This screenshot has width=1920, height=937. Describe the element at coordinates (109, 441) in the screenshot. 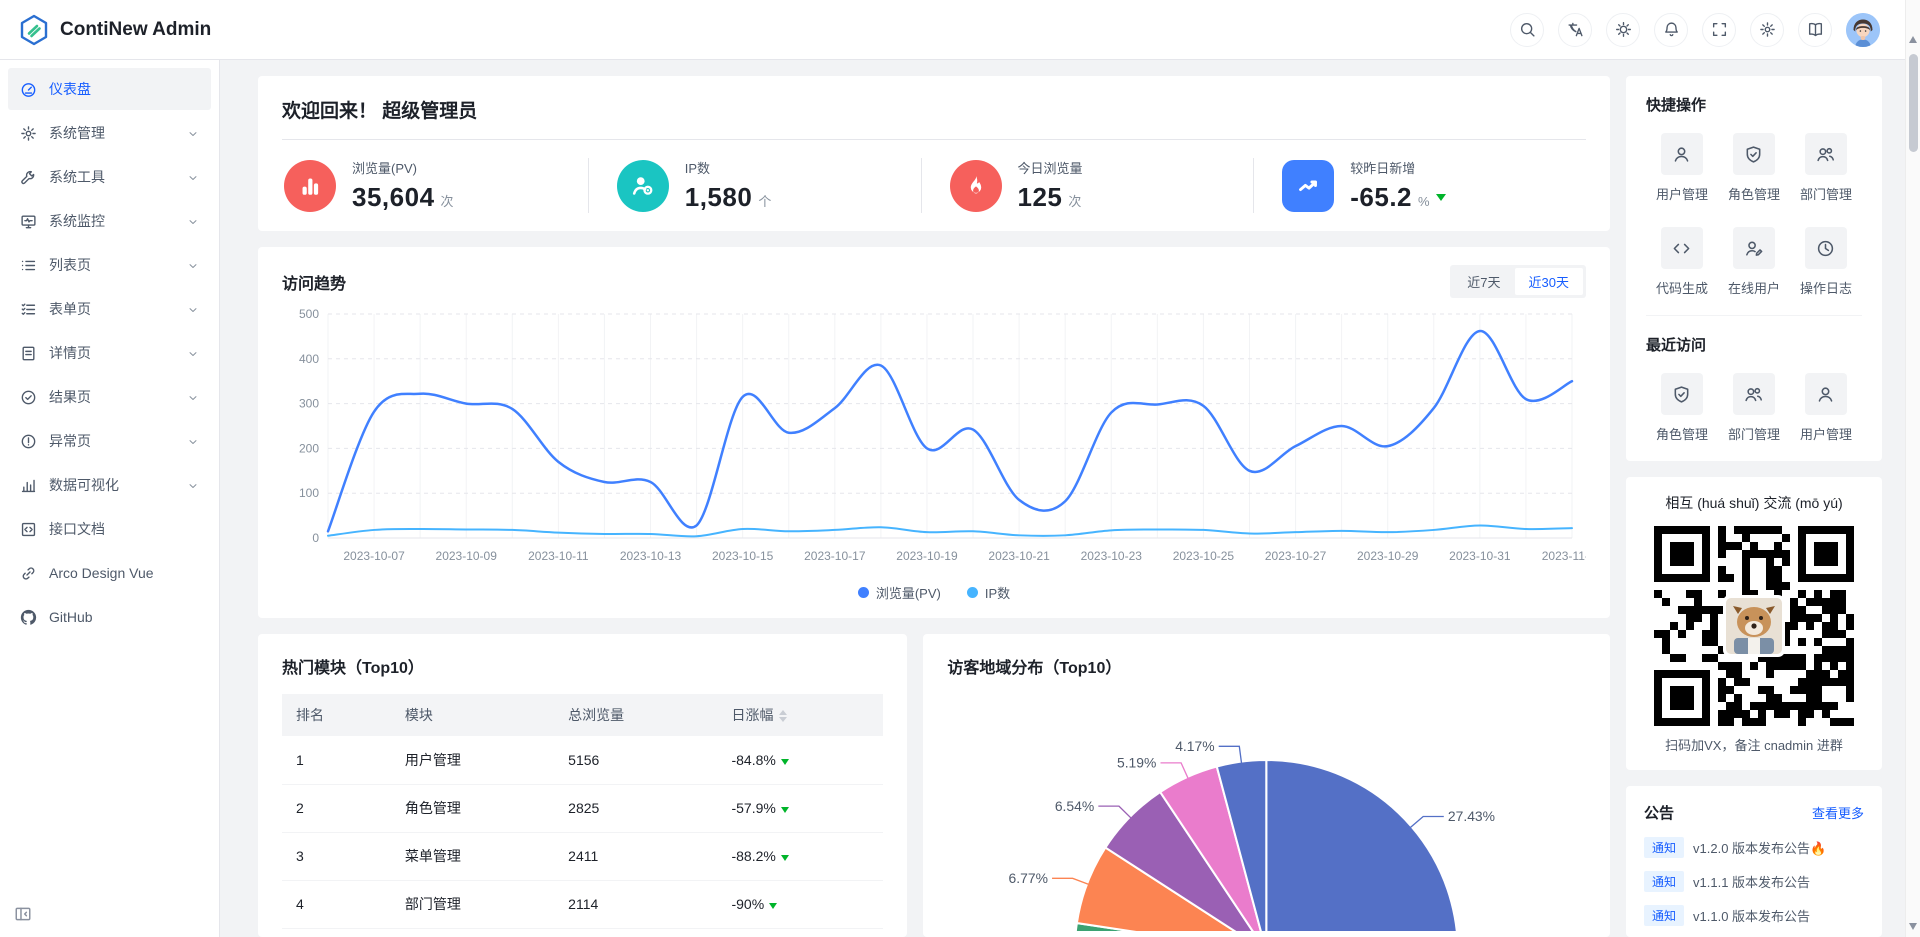

I see `sidebar-item-9: 异常页` at that location.